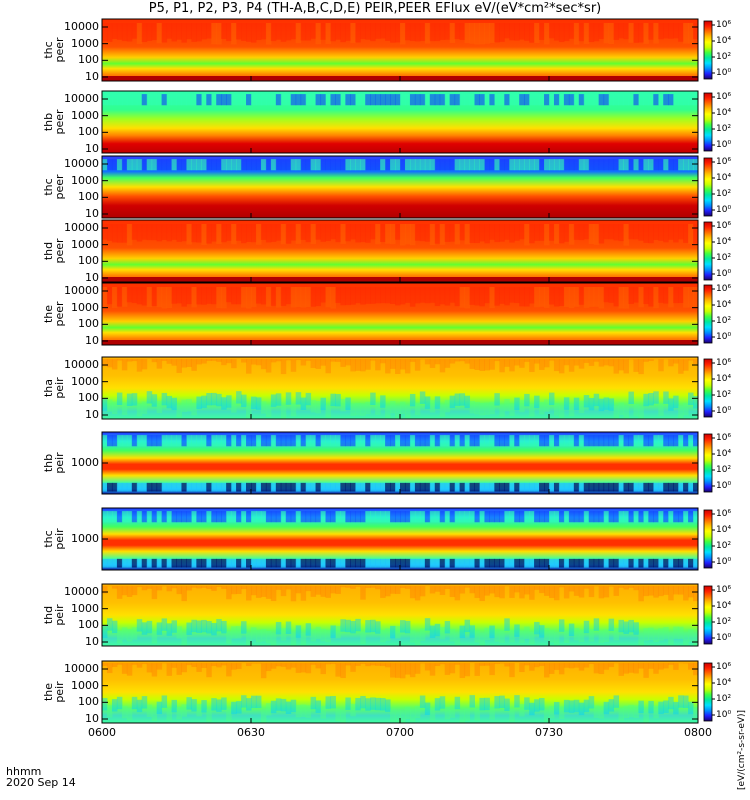  What do you see at coordinates (59, 314) in the screenshot?
I see `panel-label-quantity: peer` at bounding box center [59, 314].